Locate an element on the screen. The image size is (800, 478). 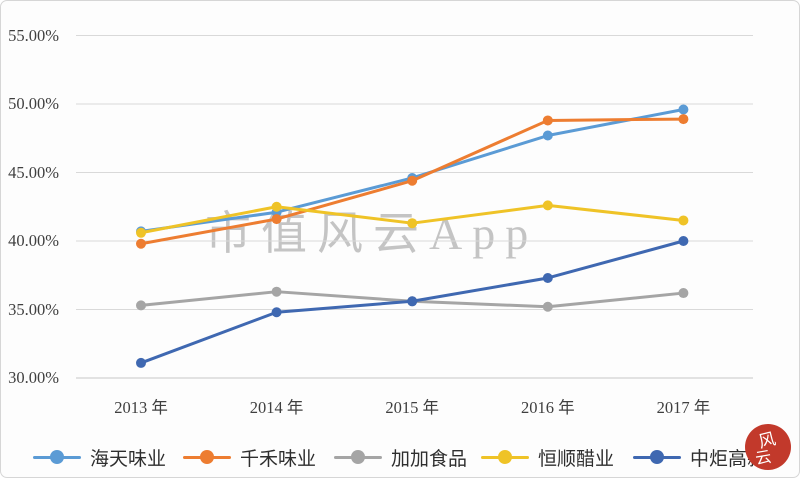
data-point-加加食品-2014 年 is located at coordinates (276, 291).